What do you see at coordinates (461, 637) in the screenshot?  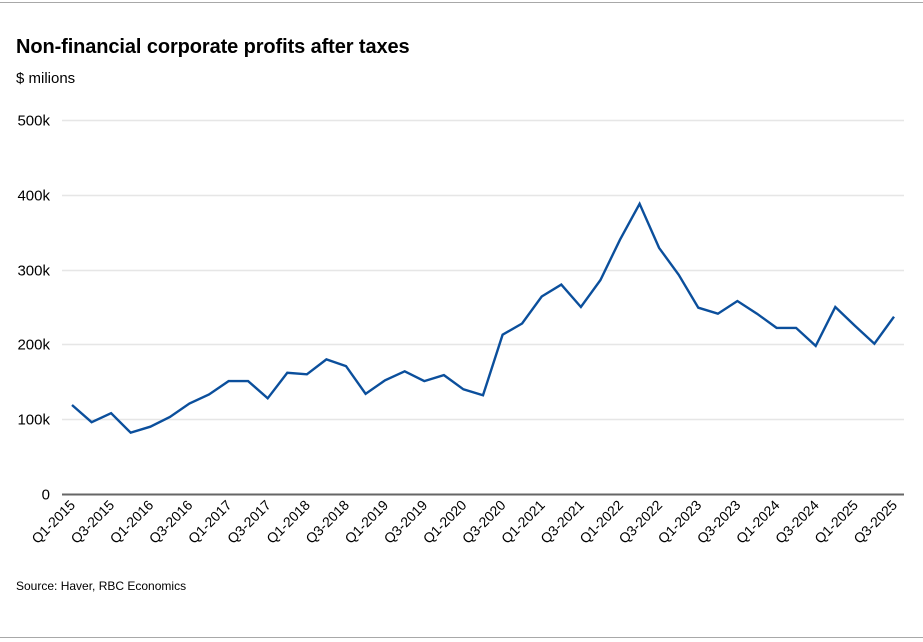 I see `bottom-rule` at bounding box center [461, 637].